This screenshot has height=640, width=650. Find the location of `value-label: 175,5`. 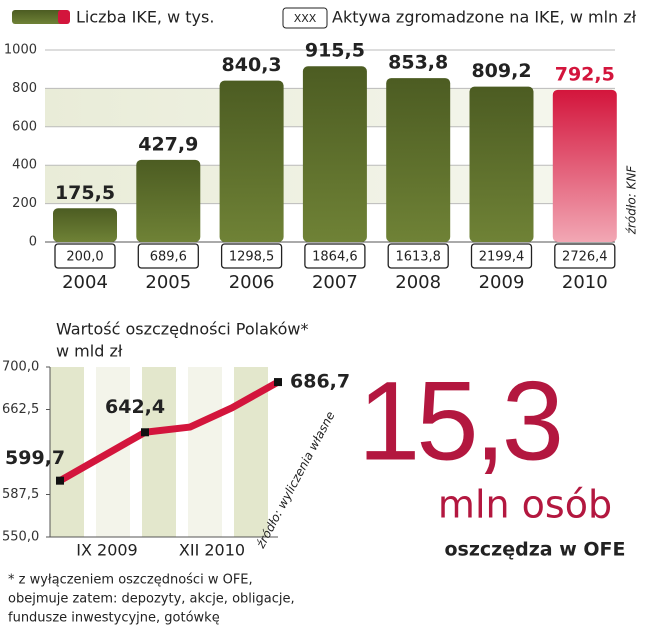

value-label: 175,5 is located at coordinates (85, 193).